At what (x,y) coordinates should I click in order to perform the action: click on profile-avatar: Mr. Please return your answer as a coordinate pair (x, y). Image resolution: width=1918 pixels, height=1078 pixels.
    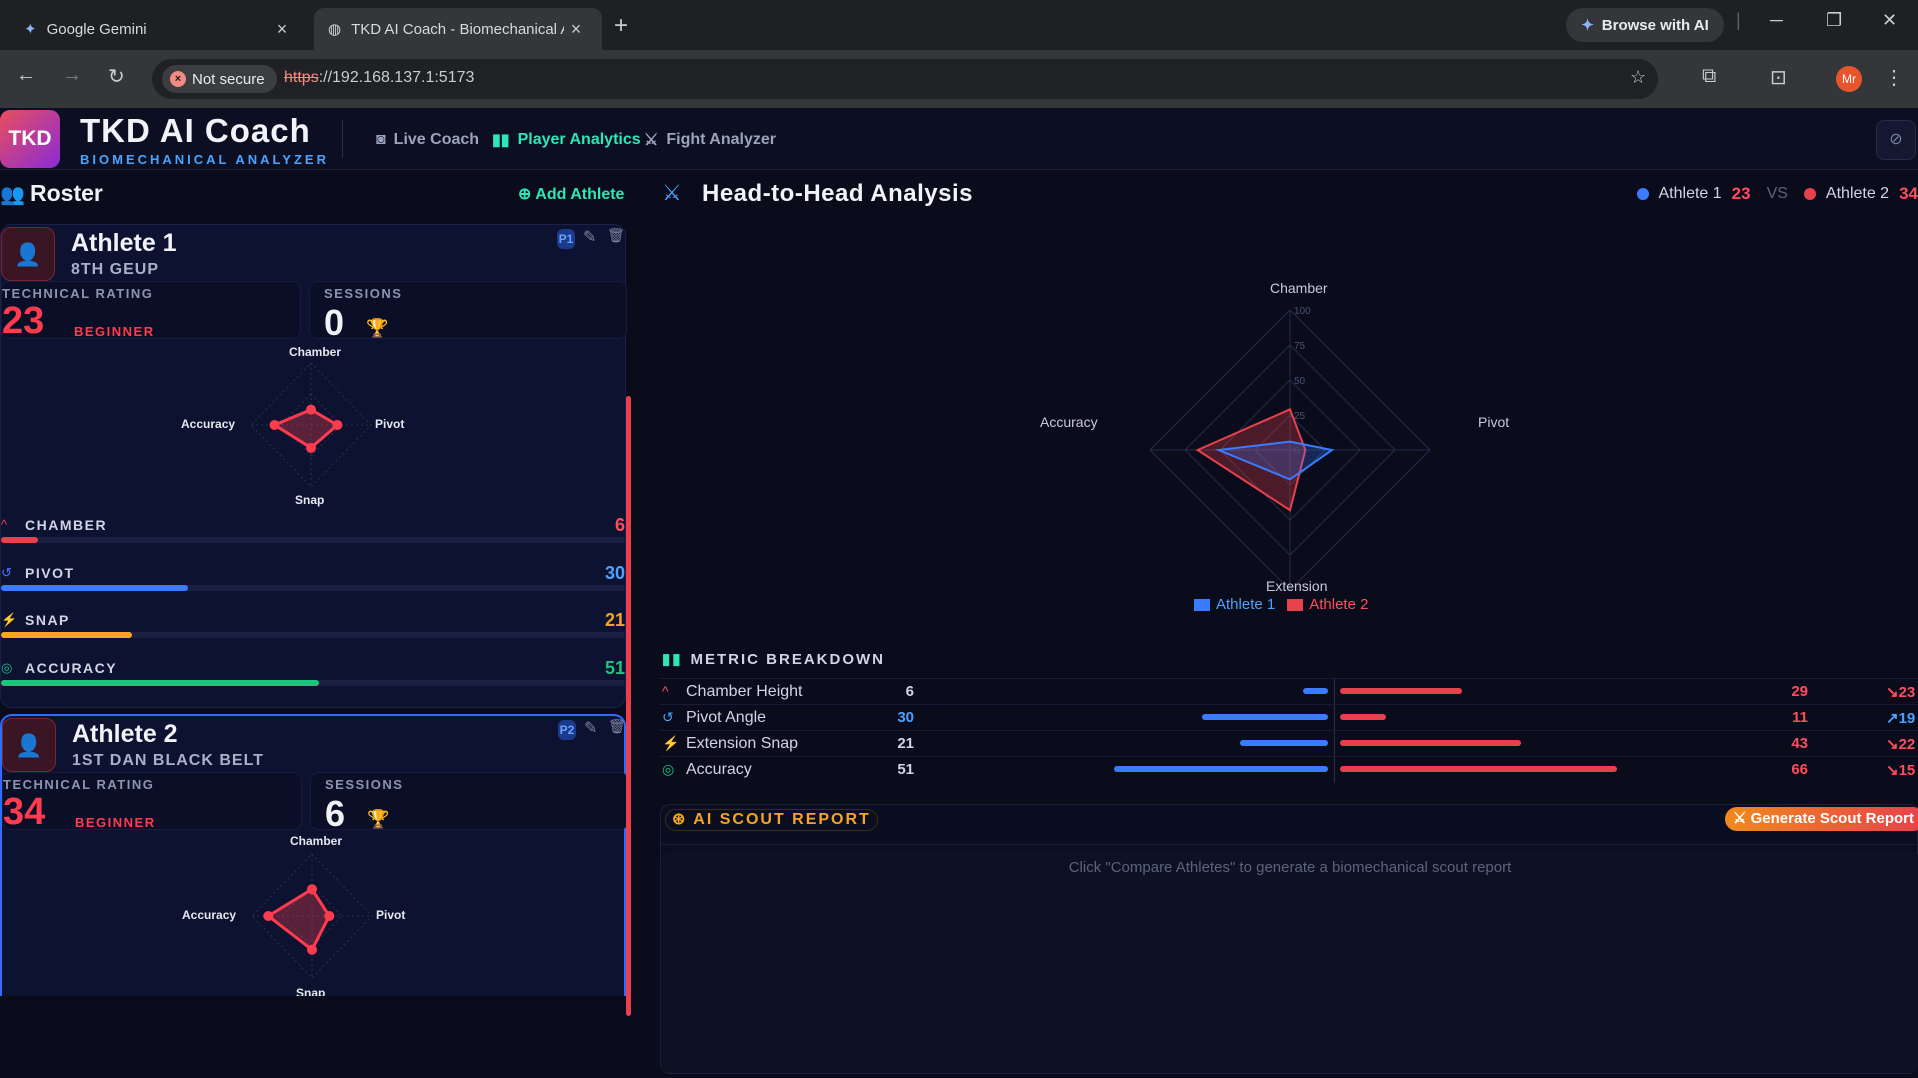
    Looking at the image, I should click on (1849, 79).